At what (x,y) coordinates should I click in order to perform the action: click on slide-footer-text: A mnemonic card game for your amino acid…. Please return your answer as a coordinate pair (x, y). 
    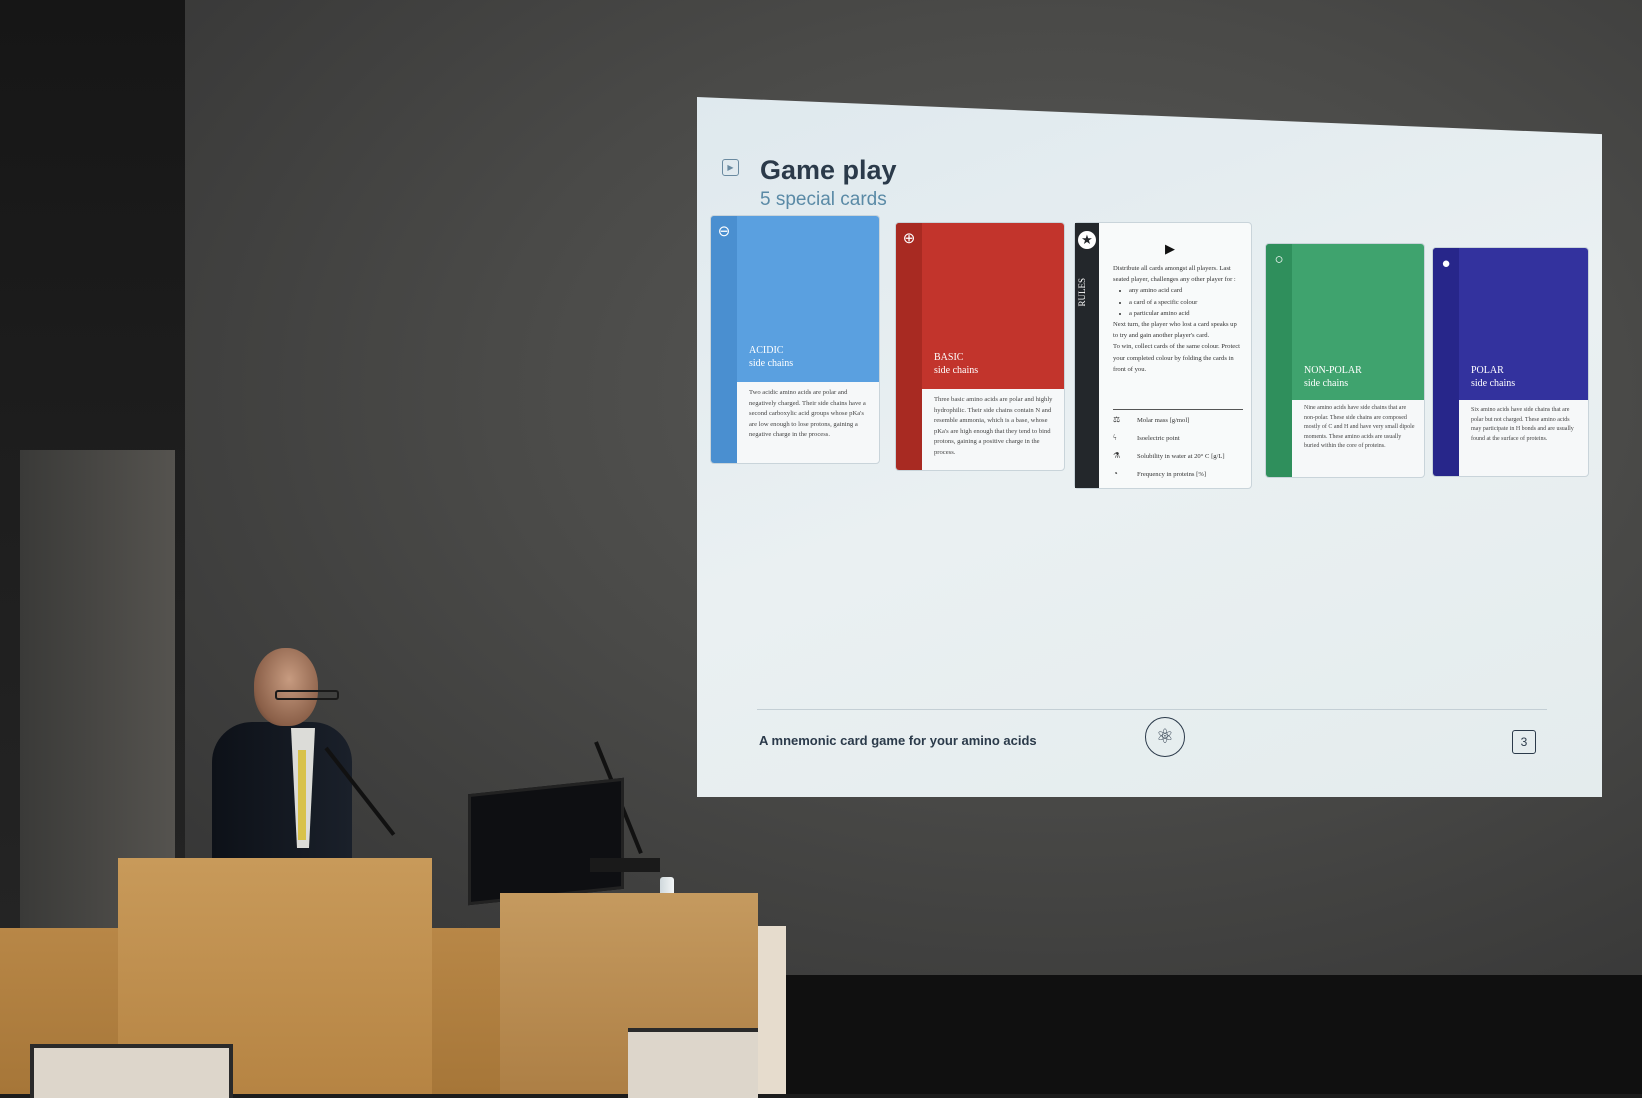
    Looking at the image, I should click on (898, 740).